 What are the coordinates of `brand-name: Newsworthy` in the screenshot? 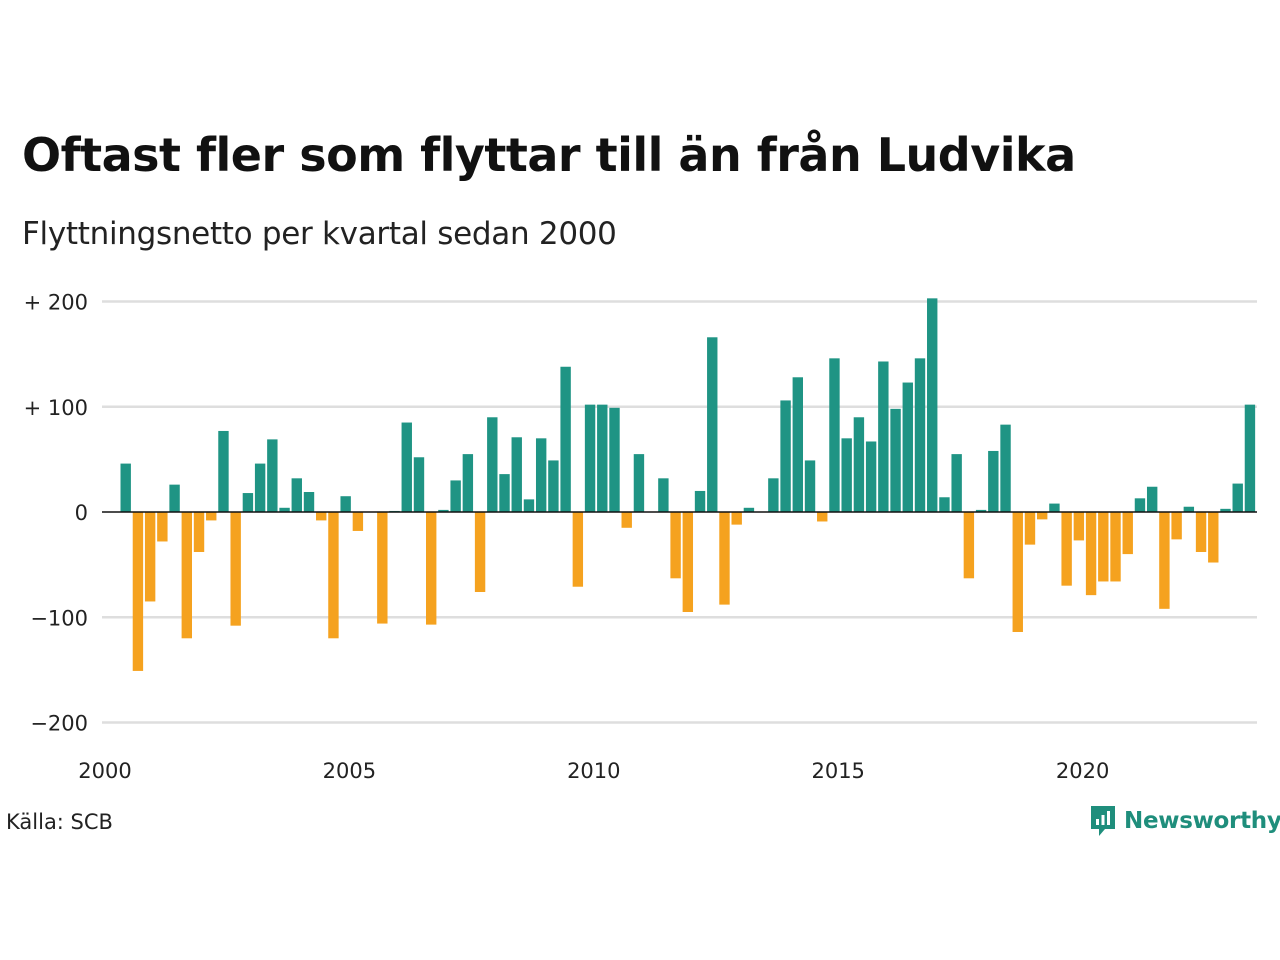 It's located at (1202, 821).